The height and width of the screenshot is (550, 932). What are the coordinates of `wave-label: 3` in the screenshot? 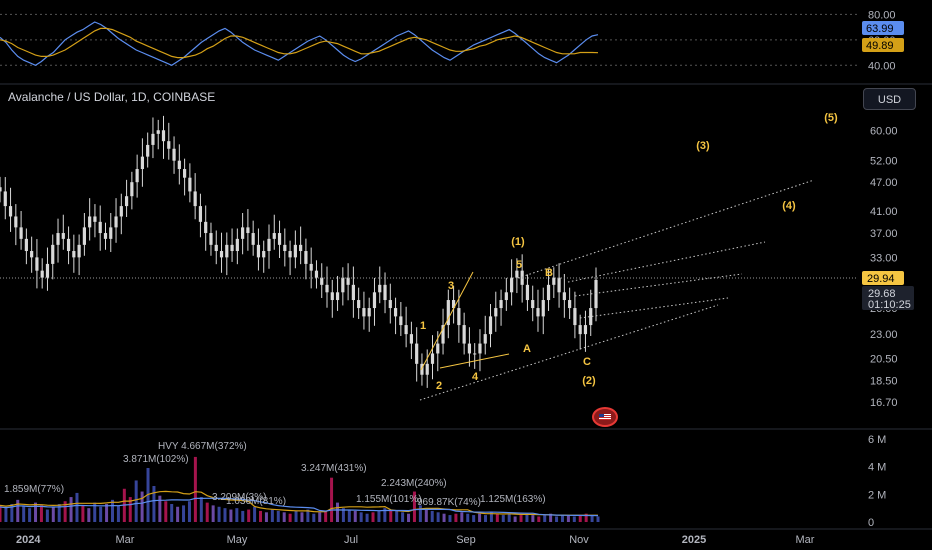 It's located at (451, 286).